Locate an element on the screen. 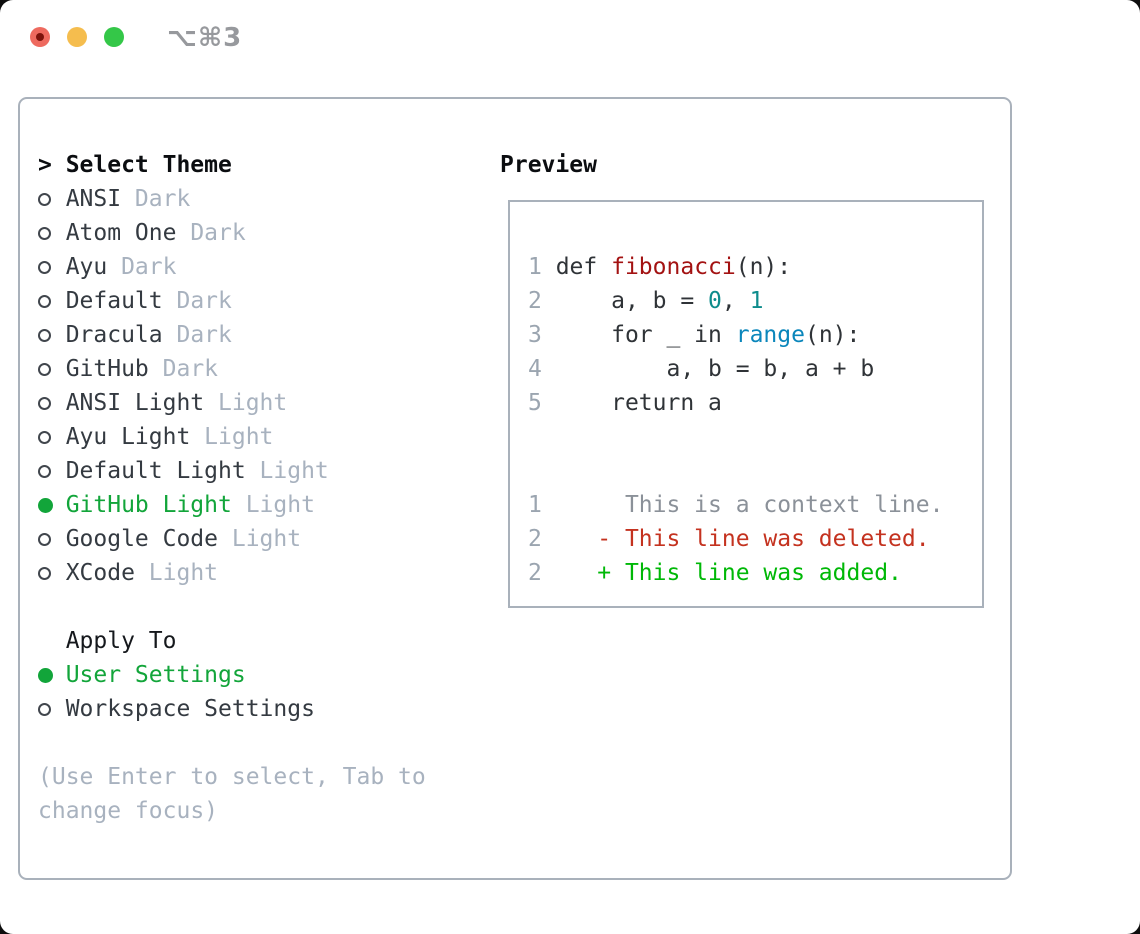 The width and height of the screenshot is (1140, 934). theme-option-github-light: GitHub Light Light is located at coordinates (232, 505).